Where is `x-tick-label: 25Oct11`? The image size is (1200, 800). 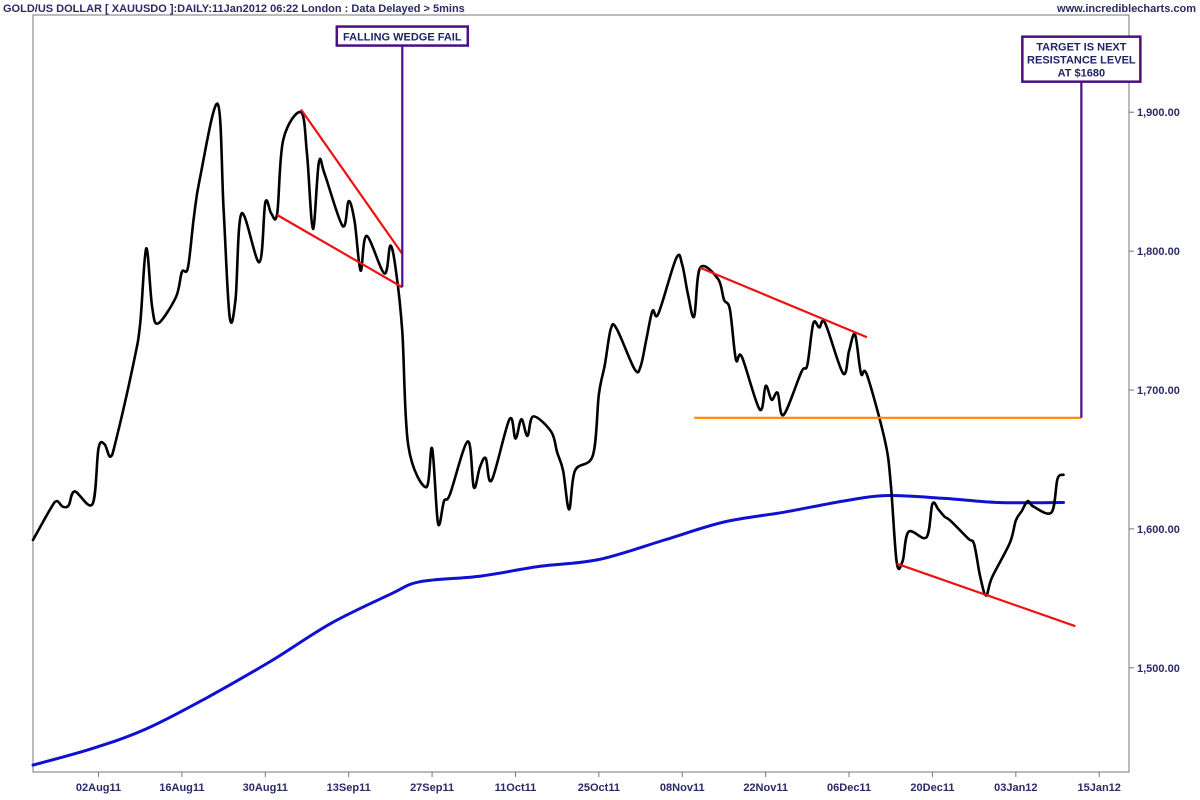 x-tick-label: 25Oct11 is located at coordinates (599, 788).